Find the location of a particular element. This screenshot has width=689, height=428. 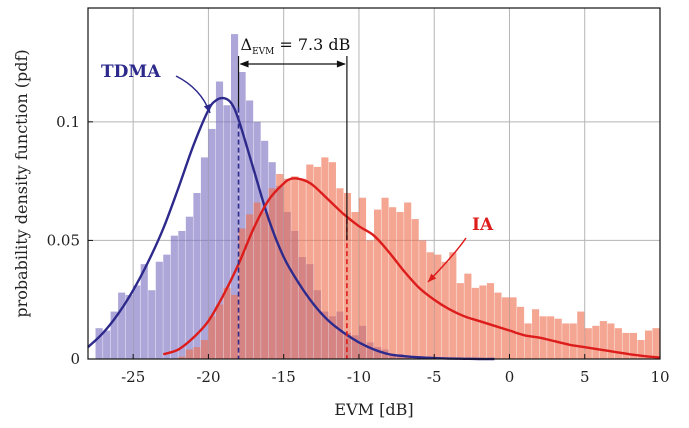

delta-right-arrowhead is located at coordinates (341, 64).